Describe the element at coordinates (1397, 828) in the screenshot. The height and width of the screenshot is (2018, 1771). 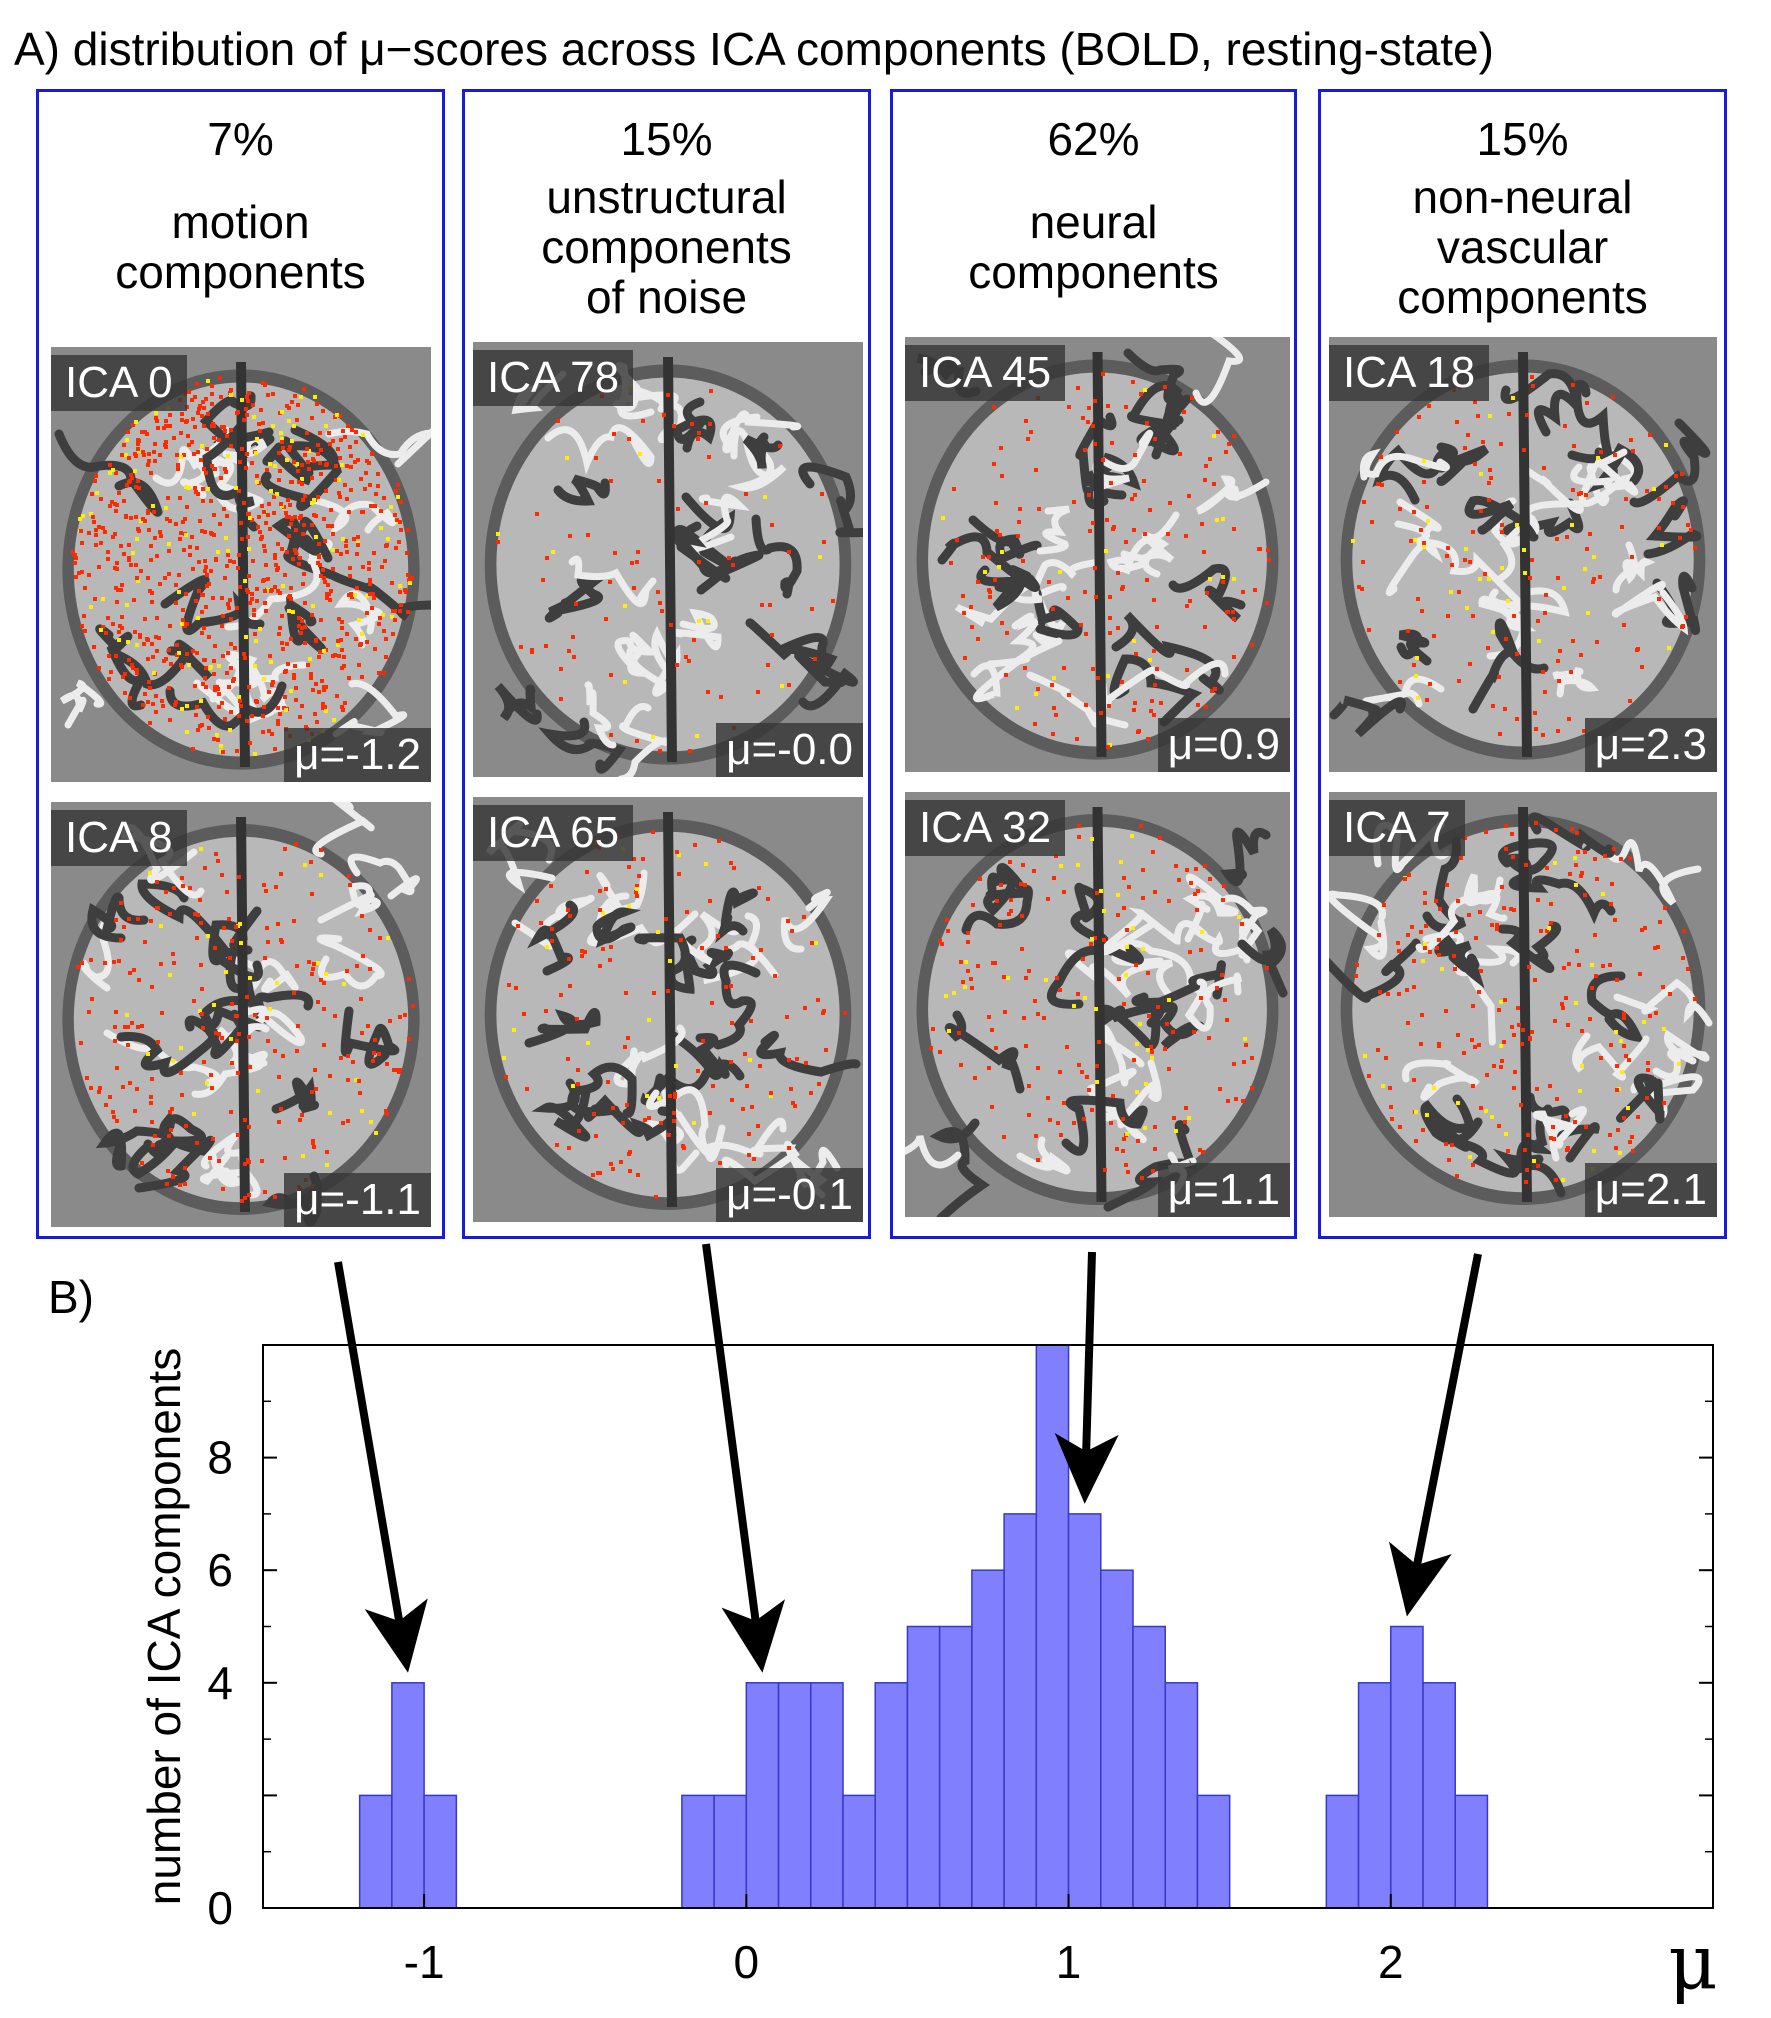
I see `ica-label: ICA 7` at that location.